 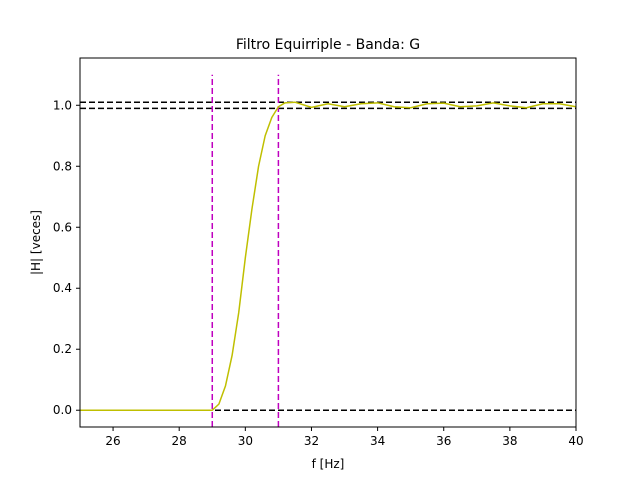 What do you see at coordinates (62, 288) in the screenshot?
I see `y-tick-label: 0.4` at bounding box center [62, 288].